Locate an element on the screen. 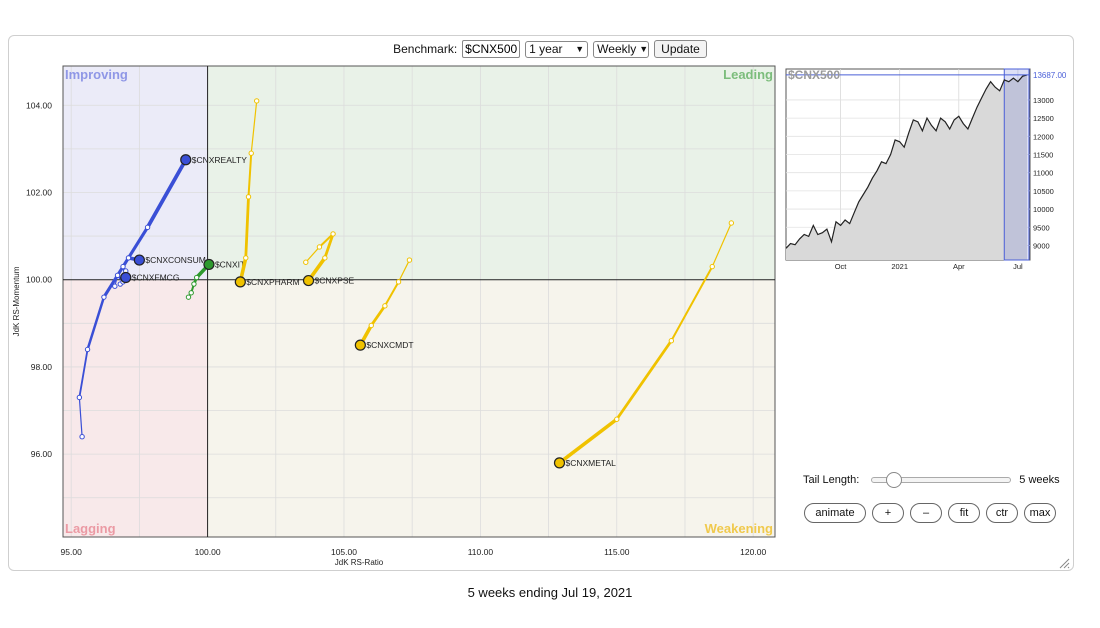 This screenshot has height=628, width=1100. controls-bar: Benchmark: 1 year ▼ Weekly ▼ Update is located at coordinates (550, 49).